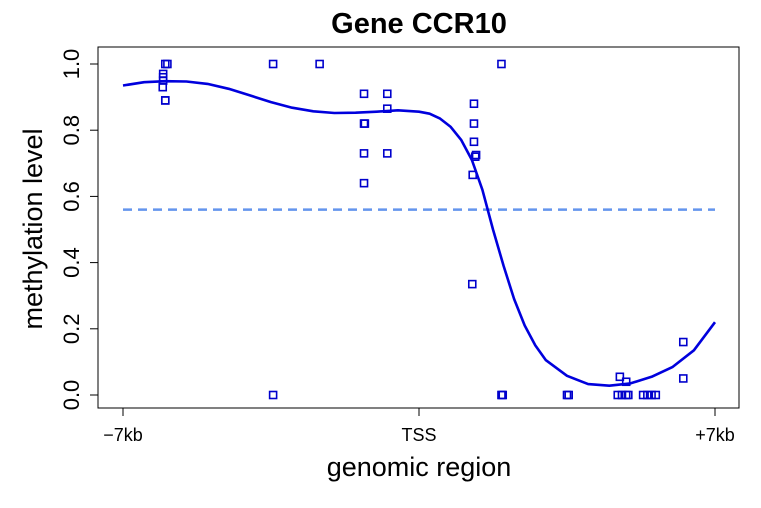 This screenshot has height=508, width=761. What do you see at coordinates (71, 130) in the screenshot?
I see `y-tick-label: 0.8` at bounding box center [71, 130].